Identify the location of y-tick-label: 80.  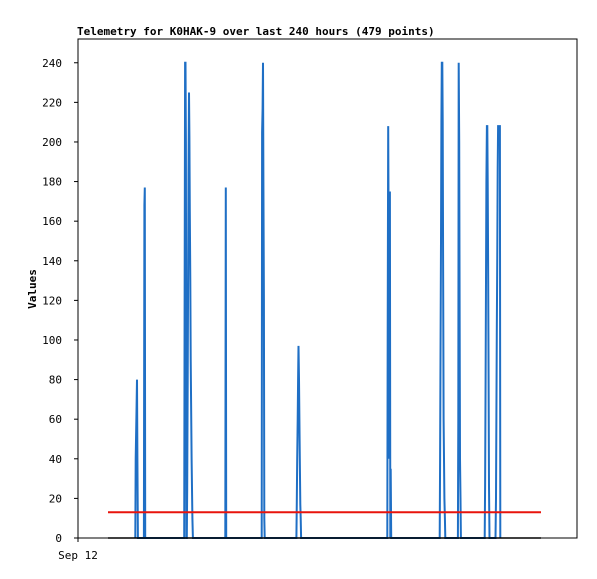
(55, 380).